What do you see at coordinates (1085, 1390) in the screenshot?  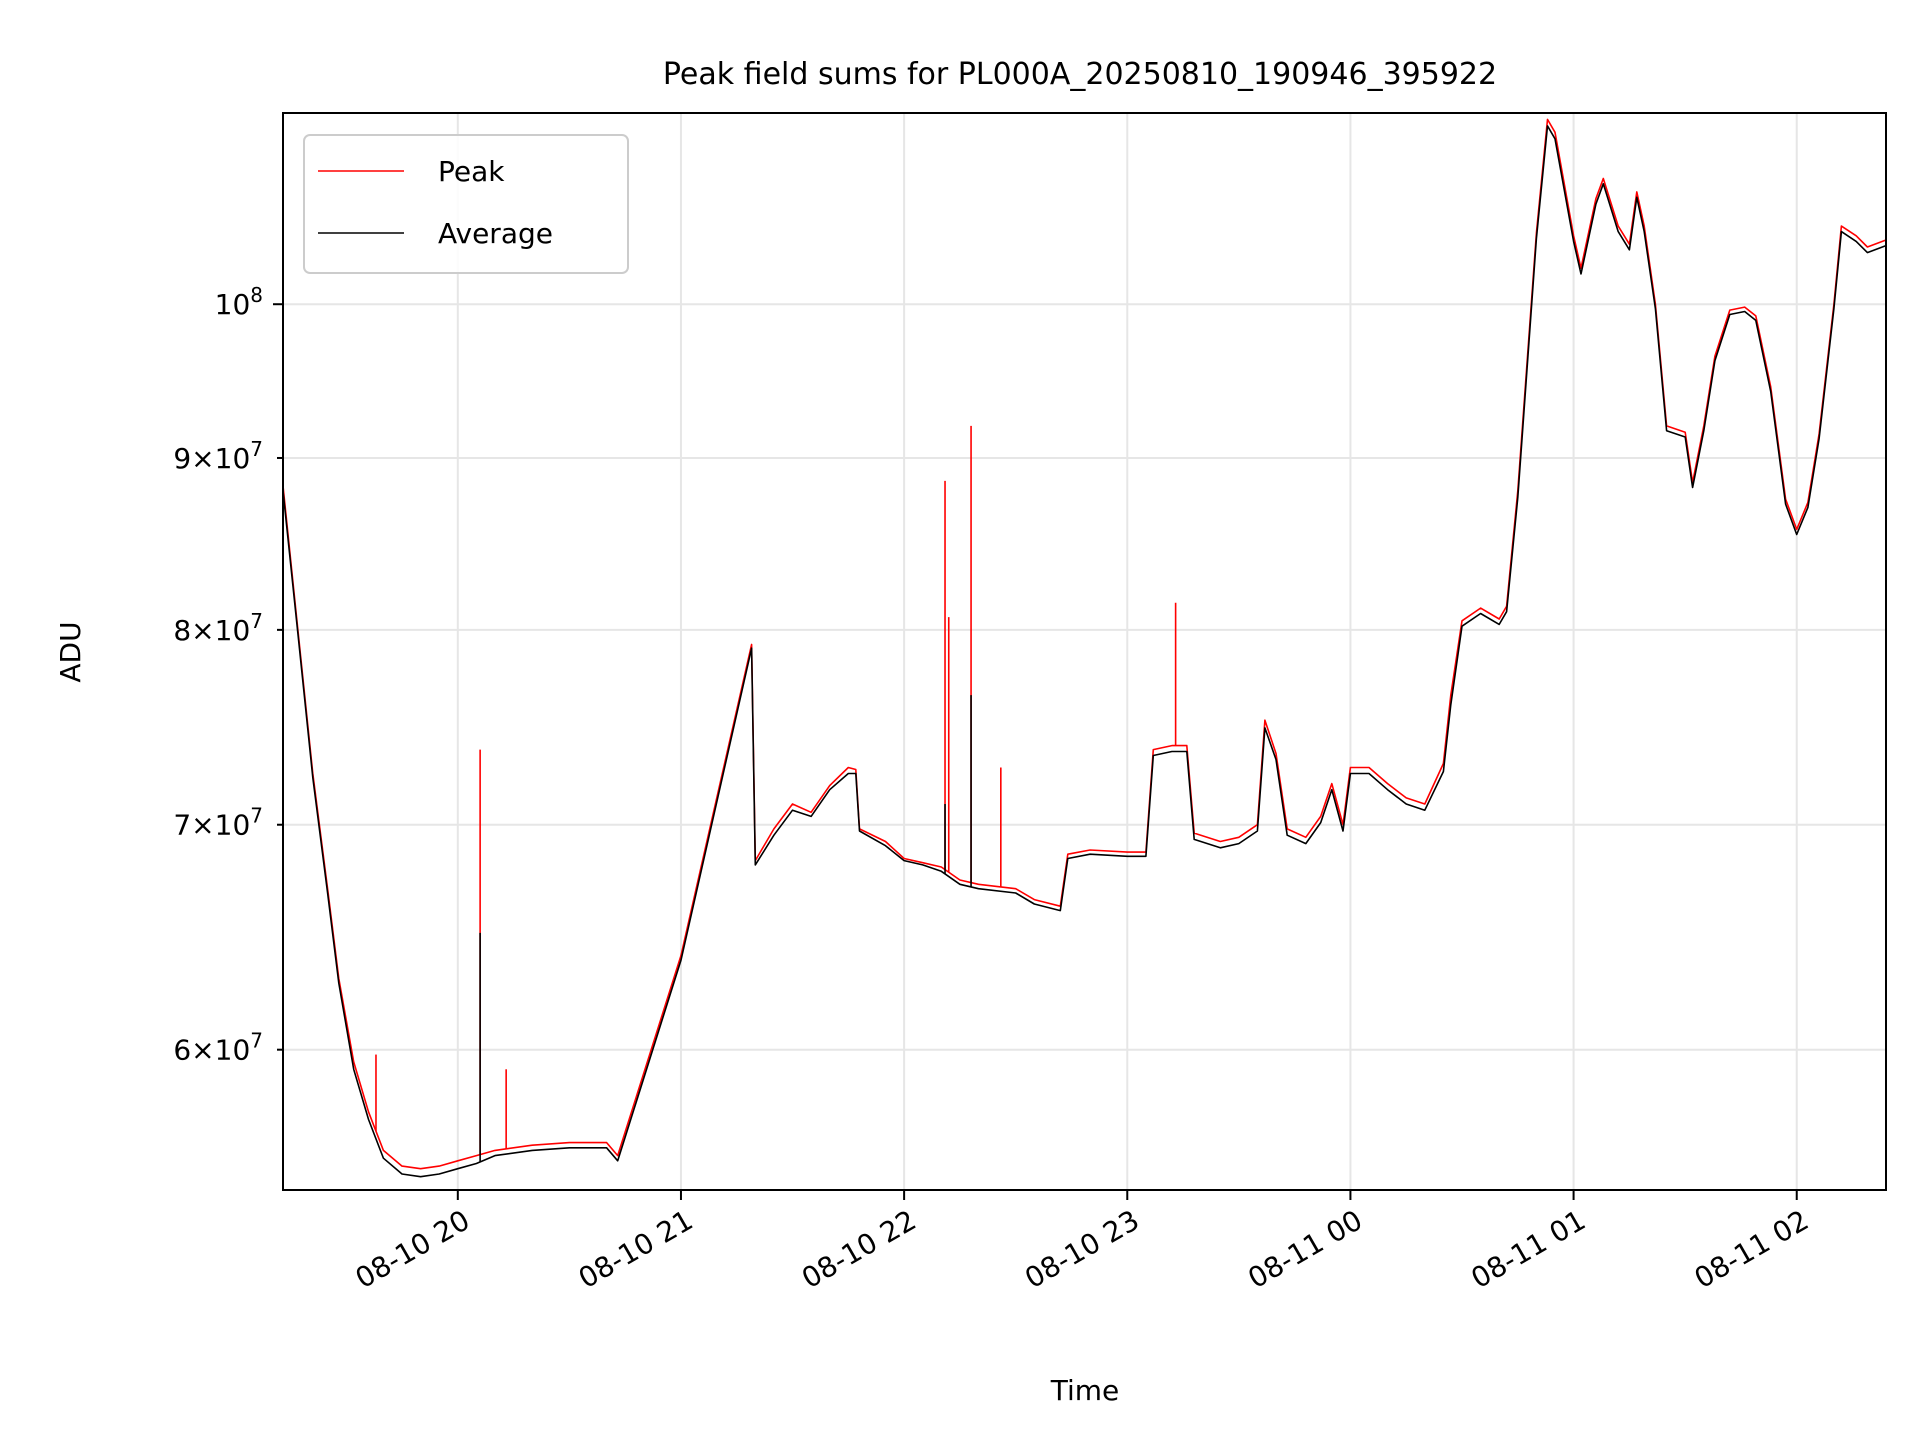 I see `x-axis-label: Time` at bounding box center [1085, 1390].